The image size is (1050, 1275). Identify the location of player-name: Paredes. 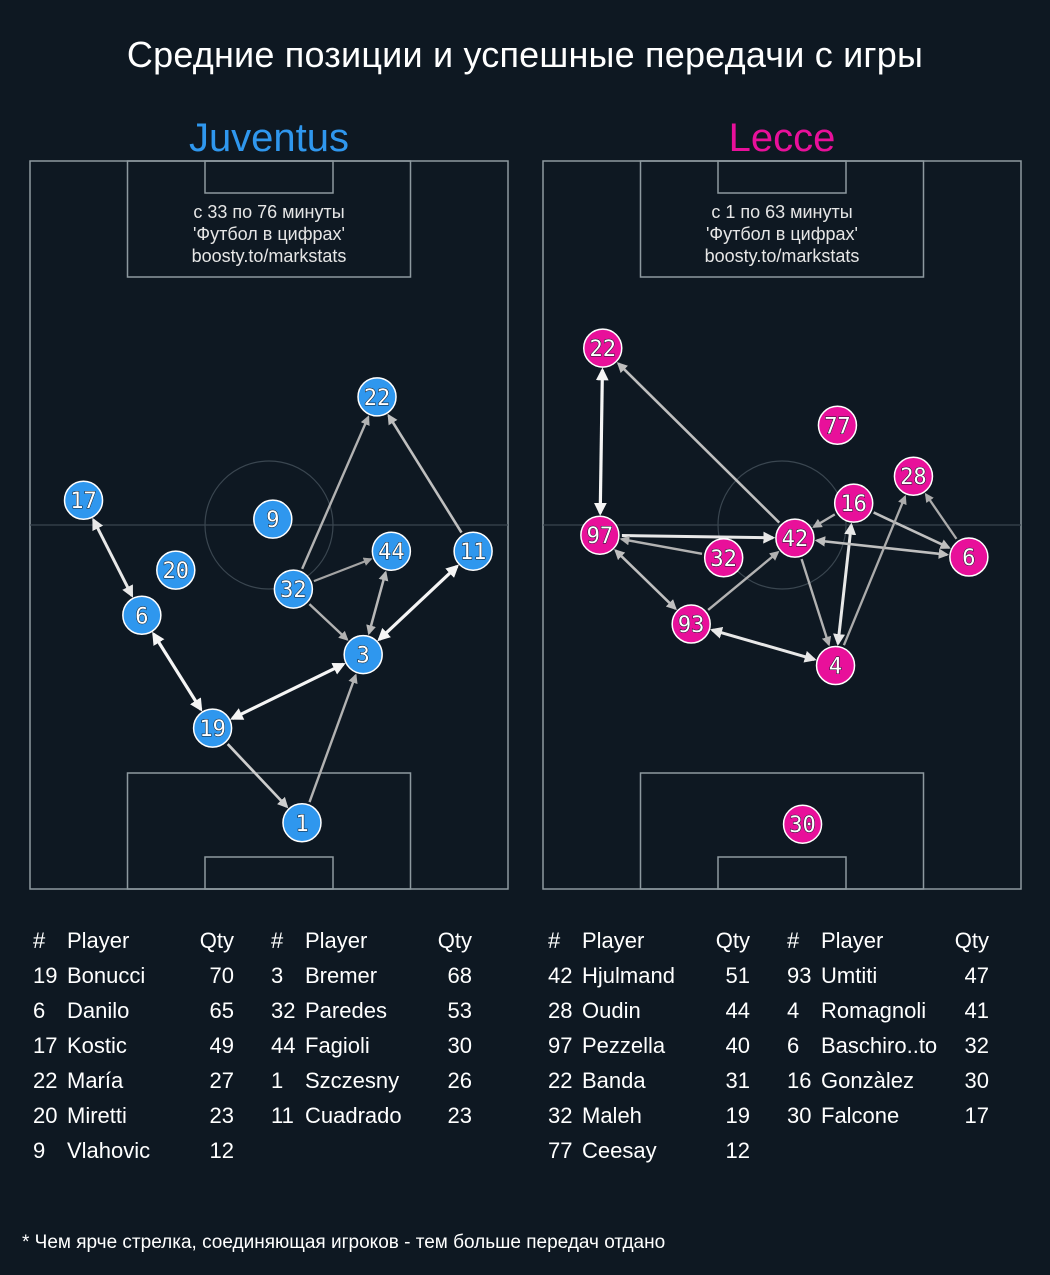
(346, 1010).